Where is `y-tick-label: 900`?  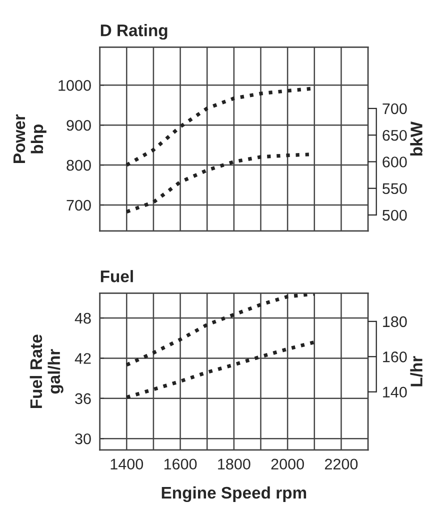 y-tick-label: 900 is located at coordinates (78, 125).